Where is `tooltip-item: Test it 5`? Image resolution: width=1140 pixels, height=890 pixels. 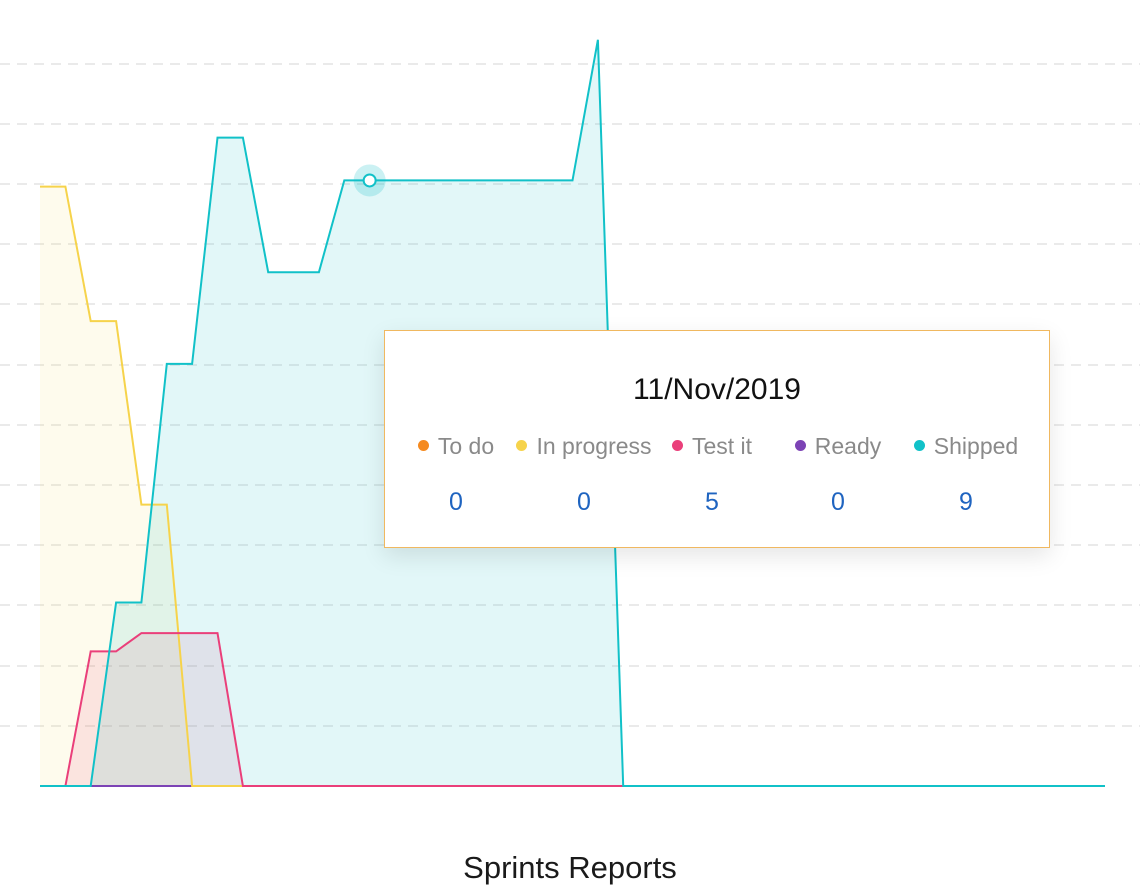
tooltip-item: Test it 5 is located at coordinates (712, 475).